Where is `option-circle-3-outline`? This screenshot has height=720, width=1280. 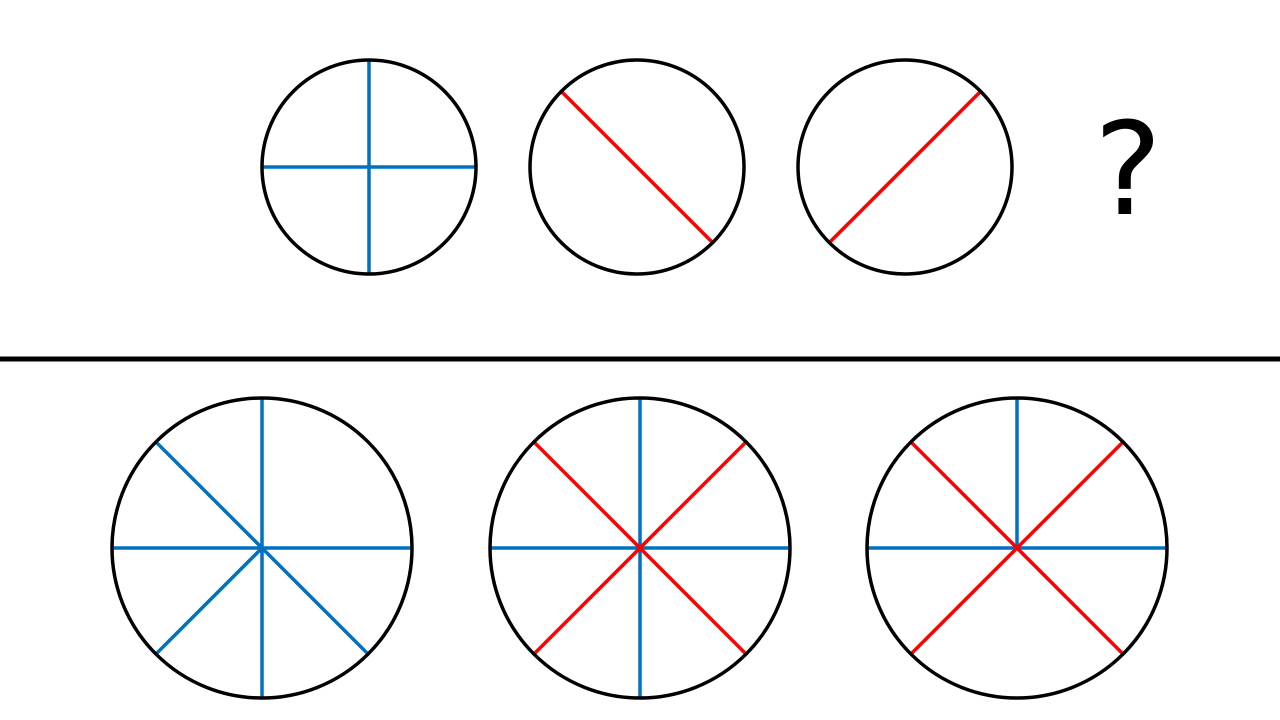 option-circle-3-outline is located at coordinates (1017, 548).